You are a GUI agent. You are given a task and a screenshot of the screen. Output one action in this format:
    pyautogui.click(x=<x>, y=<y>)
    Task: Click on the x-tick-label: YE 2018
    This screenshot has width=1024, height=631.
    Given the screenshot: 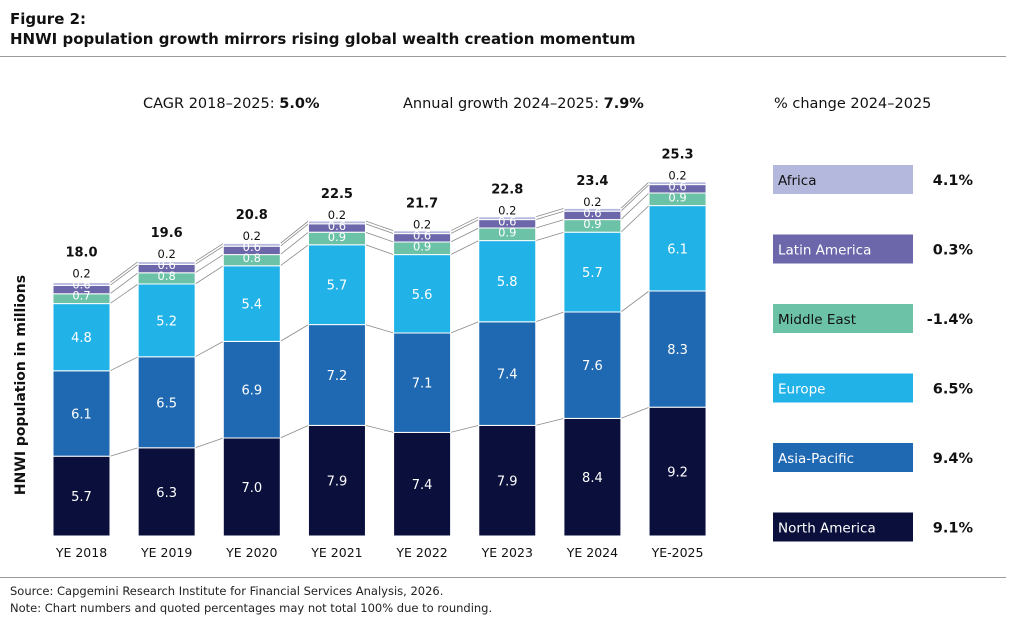 What is the action you would take?
    pyautogui.click(x=81, y=552)
    